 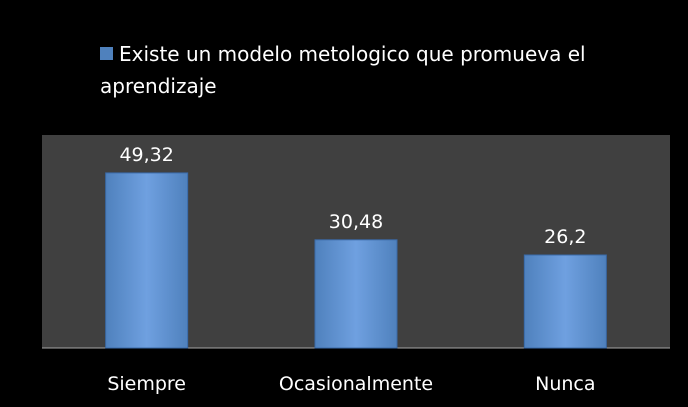 What do you see at coordinates (146, 384) in the screenshot?
I see `x-tick-label: Siempre` at bounding box center [146, 384].